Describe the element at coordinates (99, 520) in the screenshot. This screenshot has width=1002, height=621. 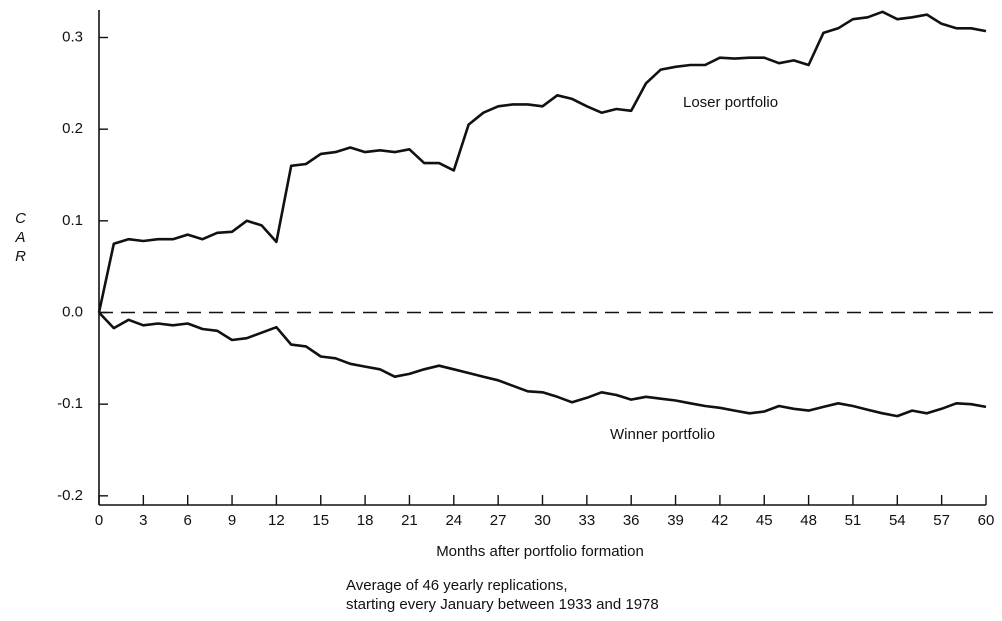
I see `x-tick-label: 0` at that location.